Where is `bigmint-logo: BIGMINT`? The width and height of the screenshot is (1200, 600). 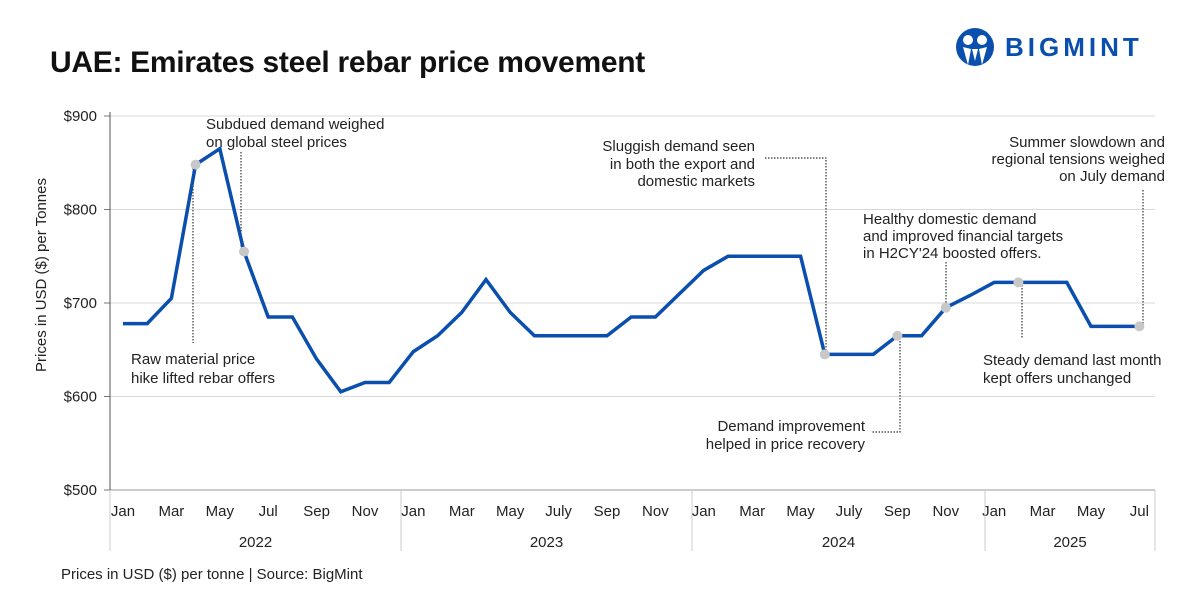
bigmint-logo: BIGMINT is located at coordinates (1049, 47).